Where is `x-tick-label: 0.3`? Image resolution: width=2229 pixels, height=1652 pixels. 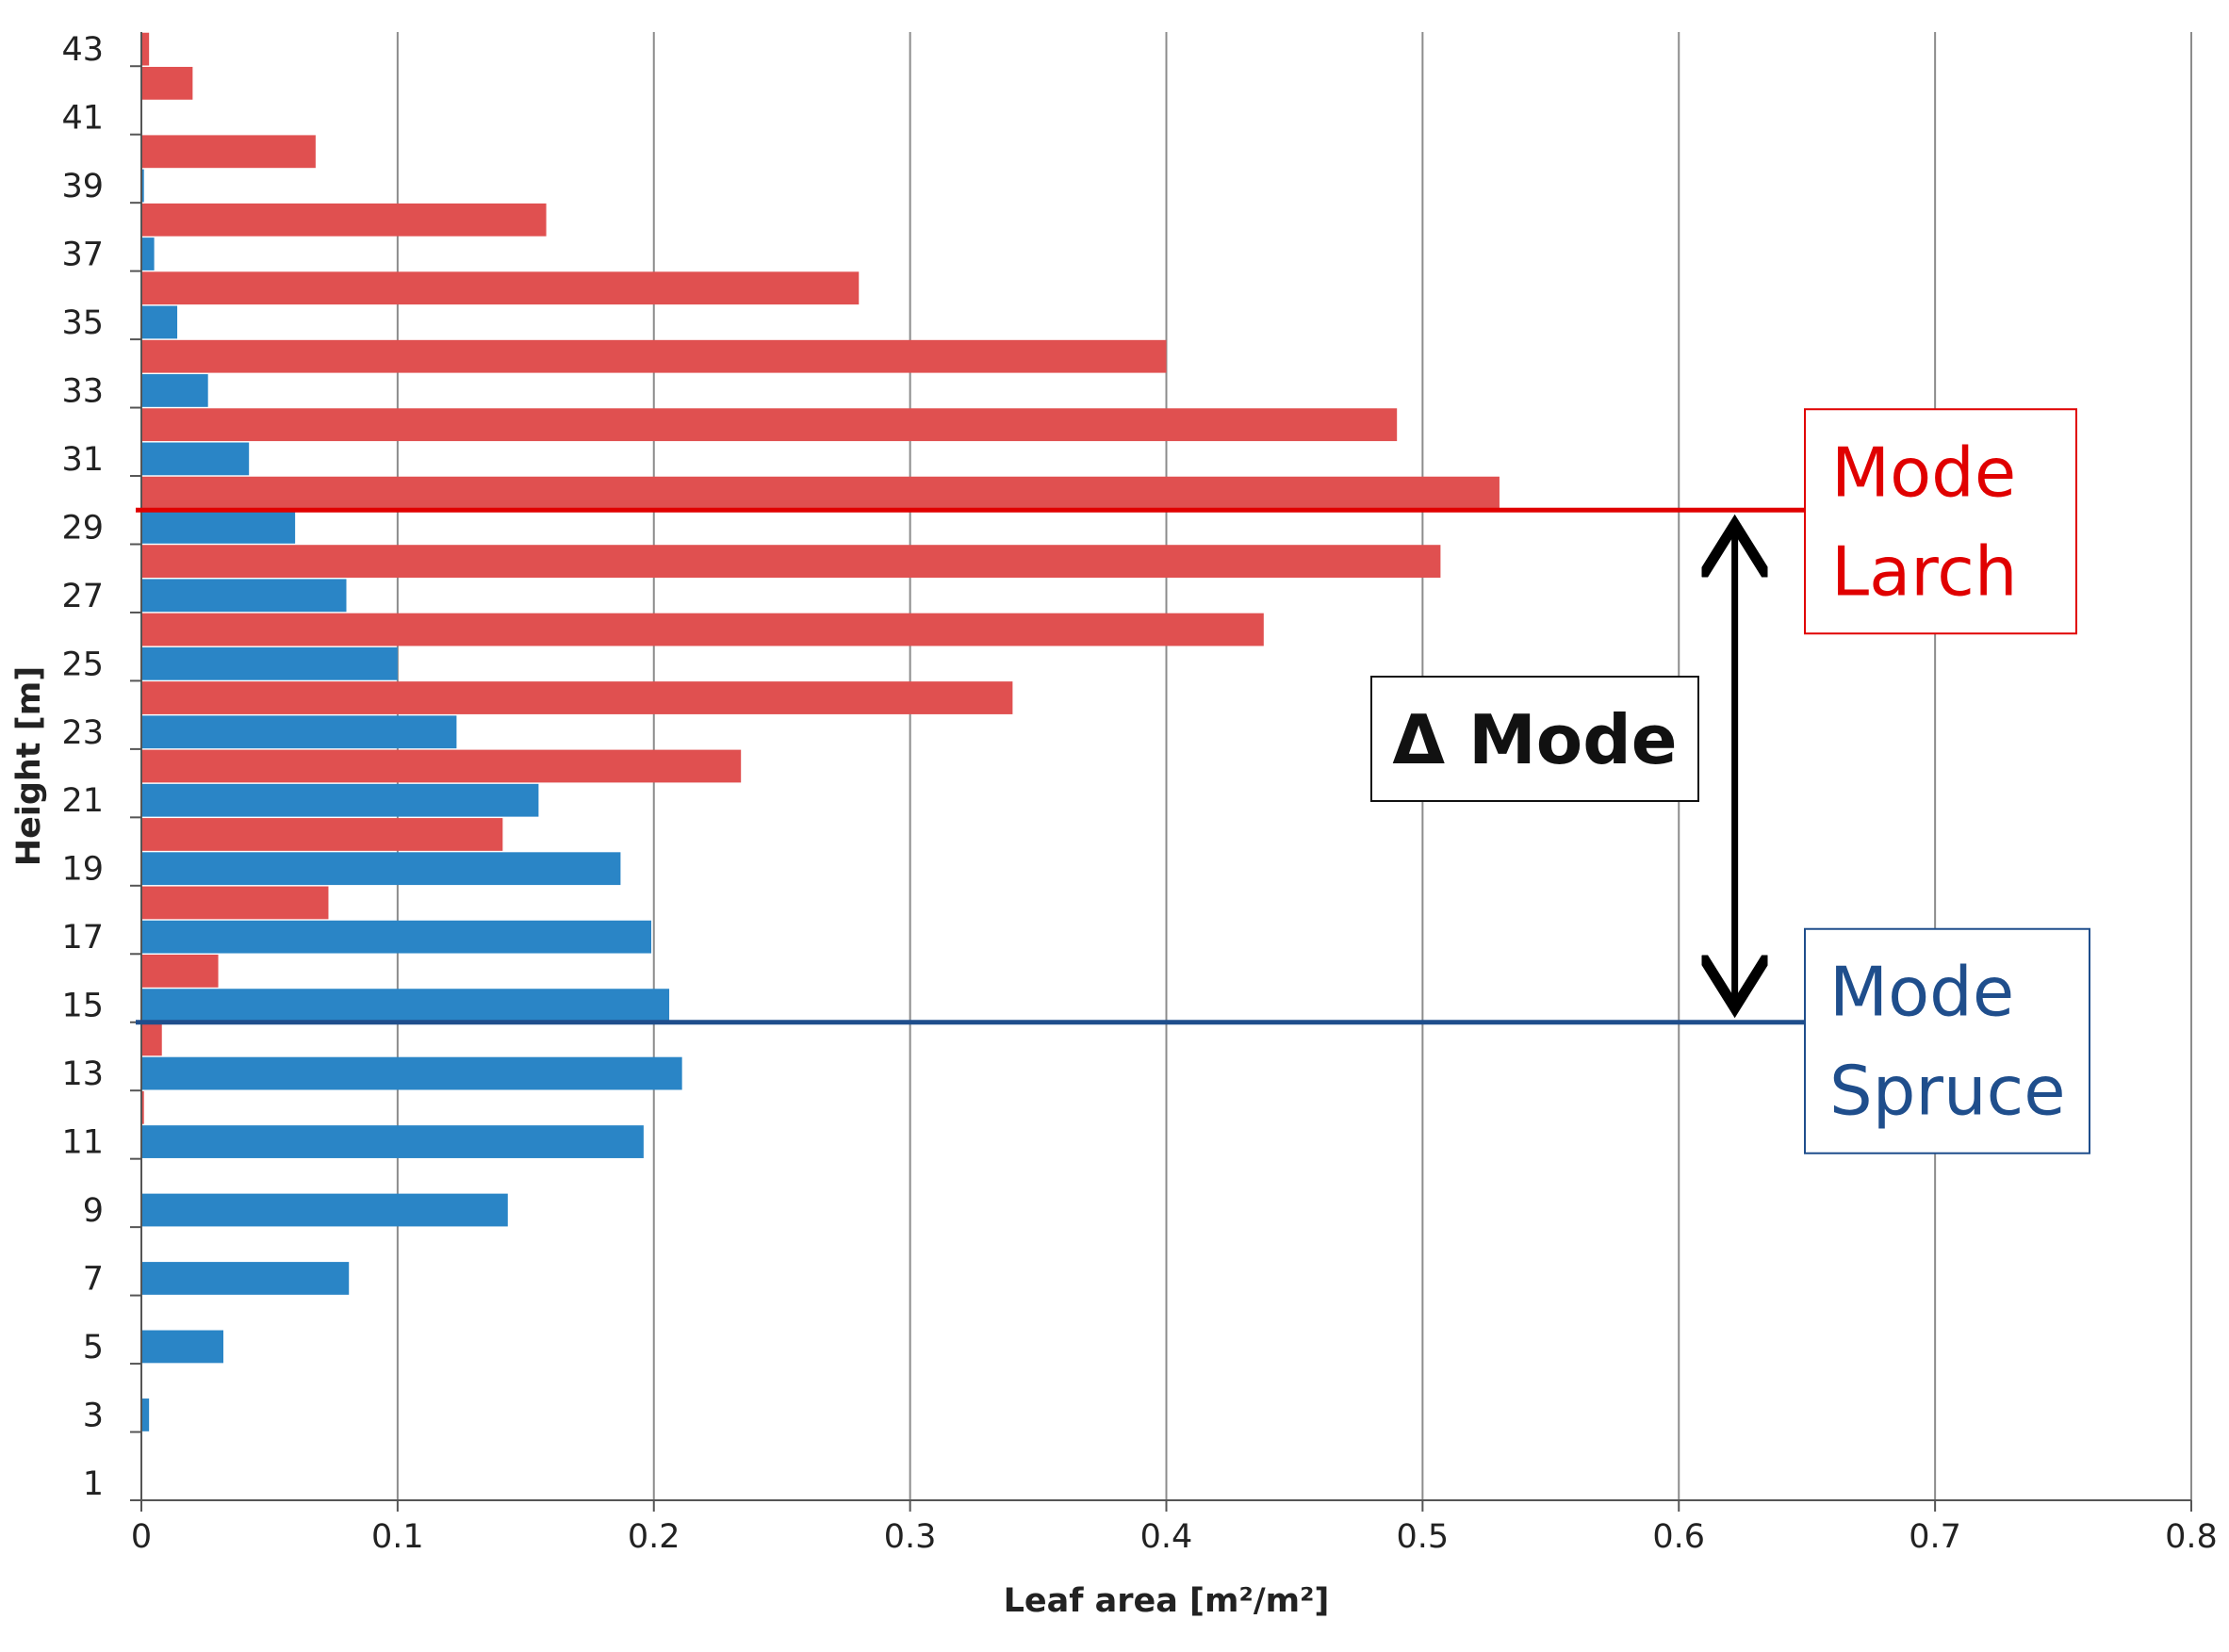
x-tick-label: 0.3 is located at coordinates (910, 1537).